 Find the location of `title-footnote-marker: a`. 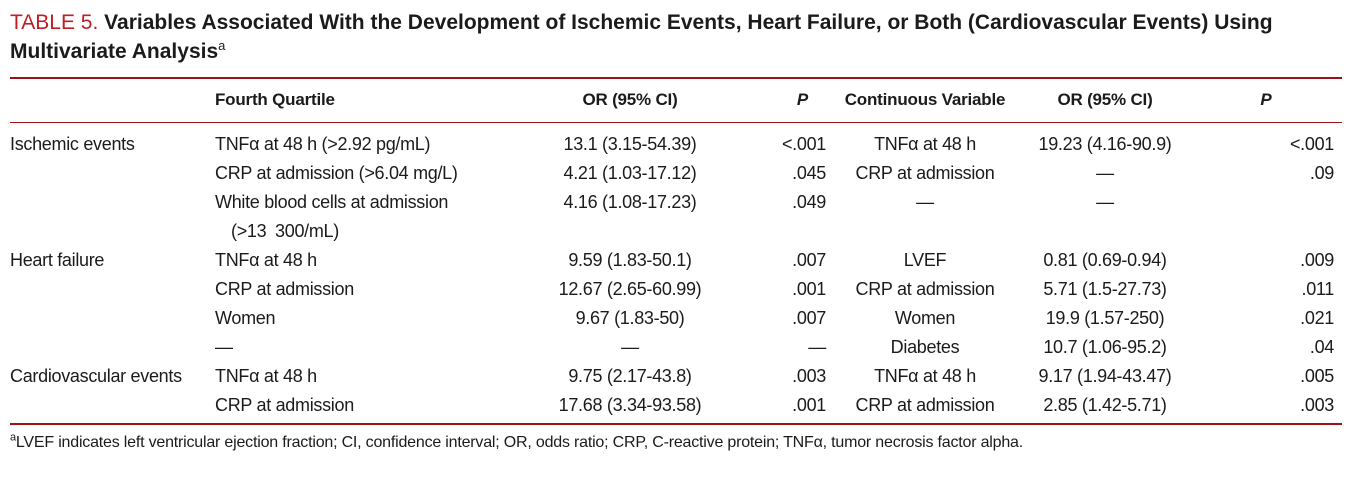

title-footnote-marker: a is located at coordinates (222, 45).